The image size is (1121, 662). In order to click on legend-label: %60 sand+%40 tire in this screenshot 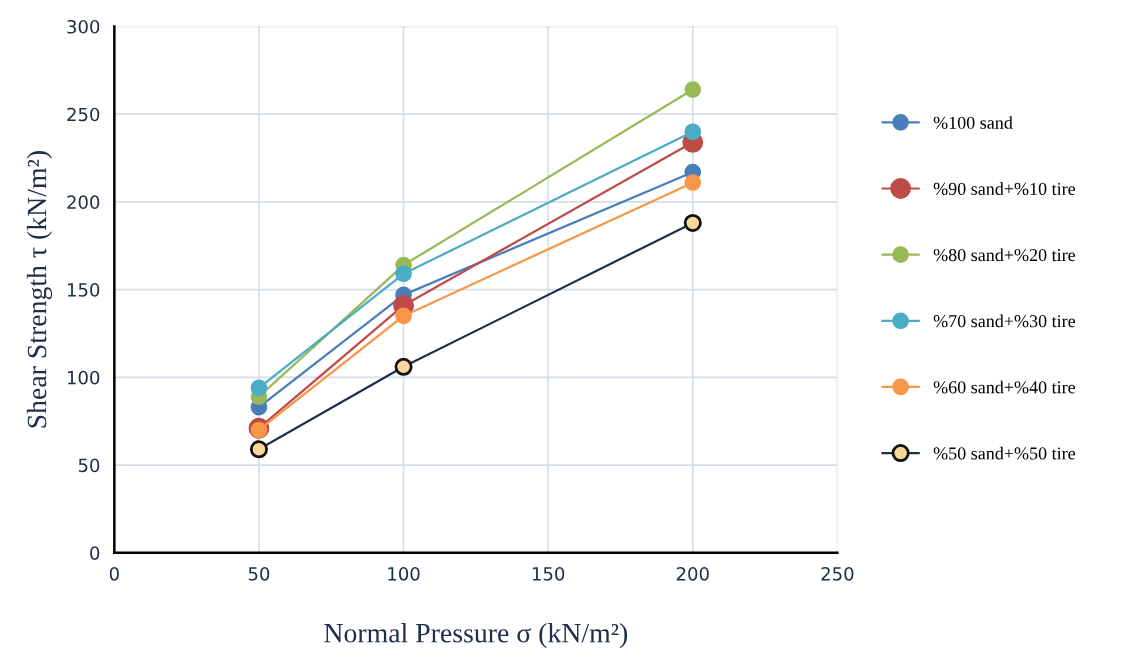, I will do `click(1004, 387)`.